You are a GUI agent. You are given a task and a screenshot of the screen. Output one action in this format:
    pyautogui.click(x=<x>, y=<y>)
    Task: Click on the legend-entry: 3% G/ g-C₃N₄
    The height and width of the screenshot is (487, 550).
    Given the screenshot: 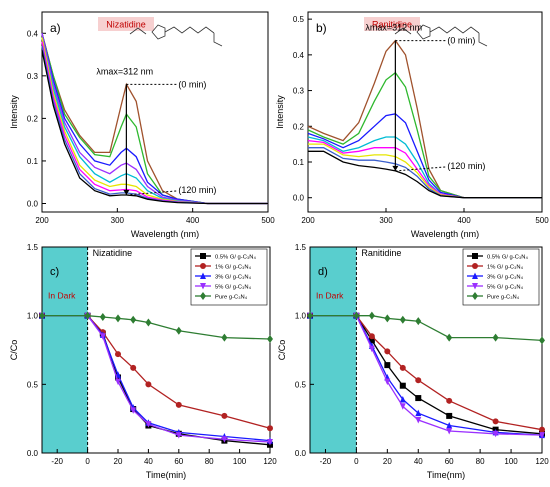 What is the action you would take?
    pyautogui.click(x=233, y=278)
    